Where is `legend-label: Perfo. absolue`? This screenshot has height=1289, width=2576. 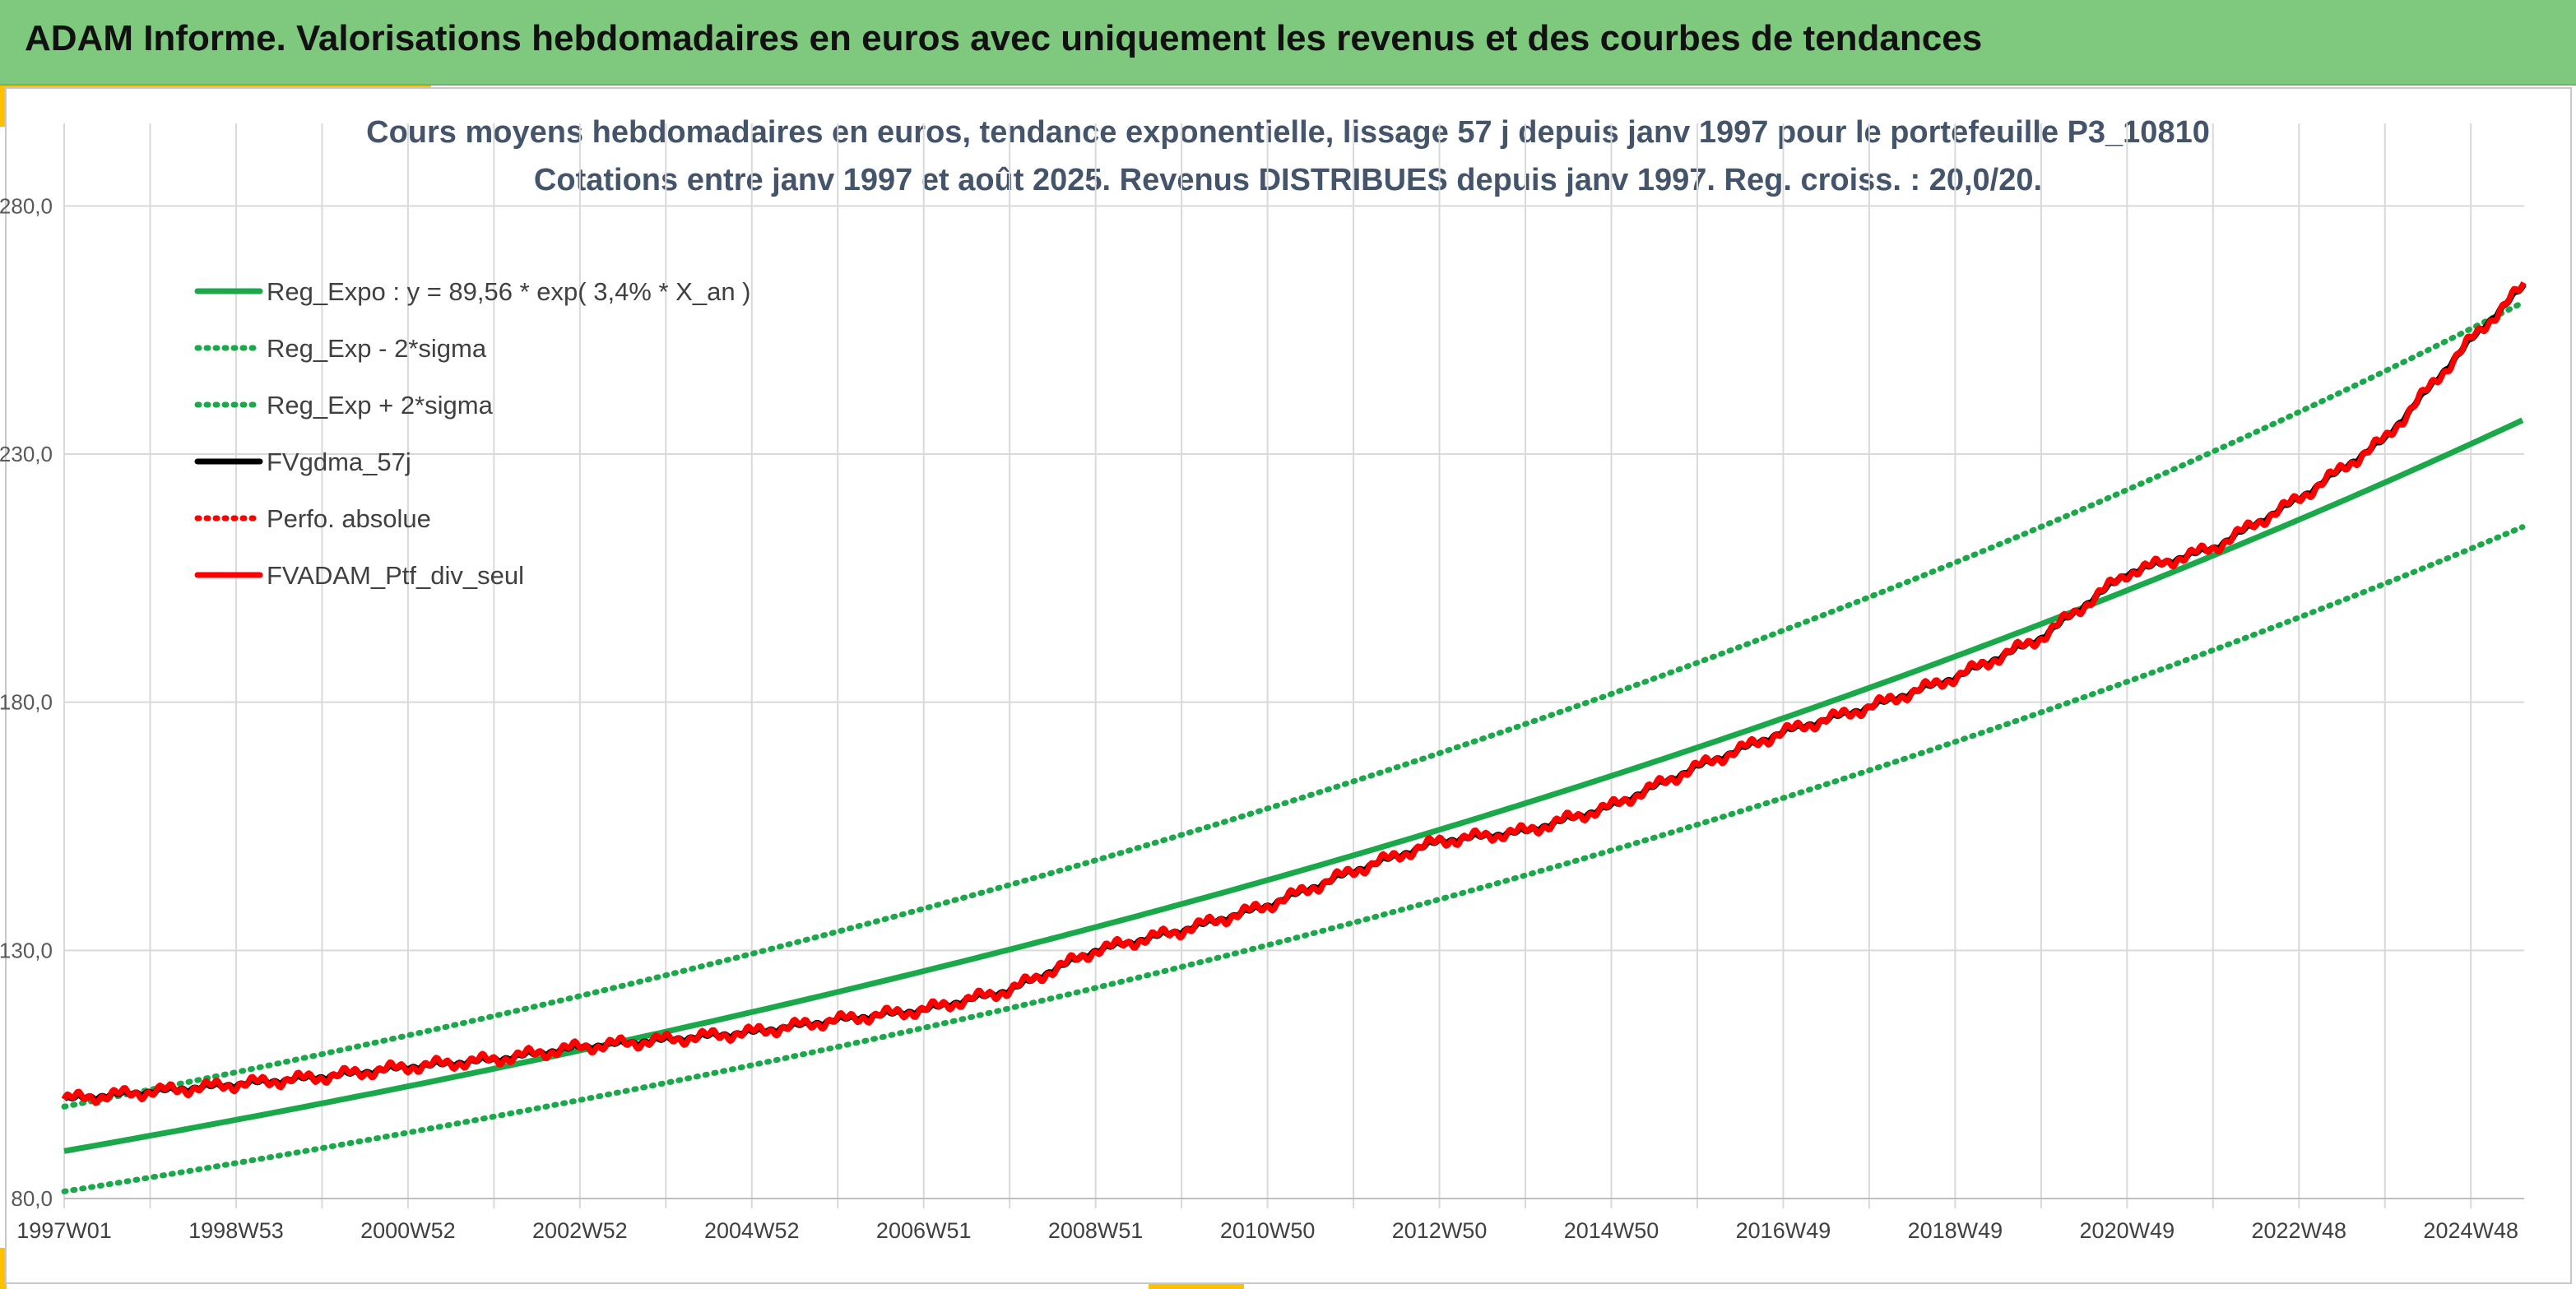 legend-label: Perfo. absolue is located at coordinates (349, 518).